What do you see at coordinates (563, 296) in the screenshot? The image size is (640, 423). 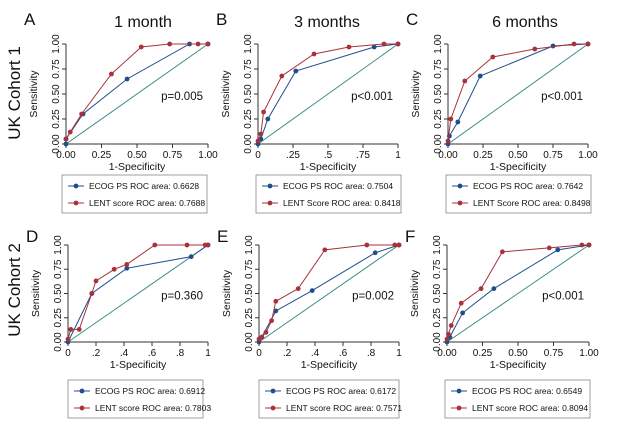 I see `p-value-label: p<0.001` at bounding box center [563, 296].